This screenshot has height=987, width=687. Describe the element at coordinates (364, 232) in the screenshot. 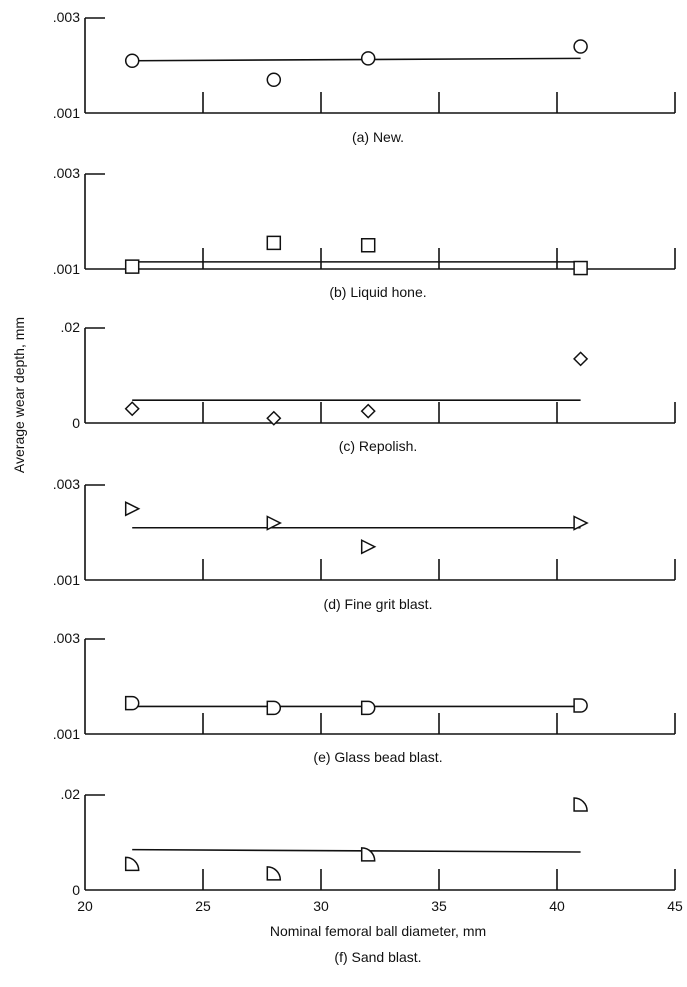

I see `chart-panel: .003 .001 (b) Liquid hone.` at that location.